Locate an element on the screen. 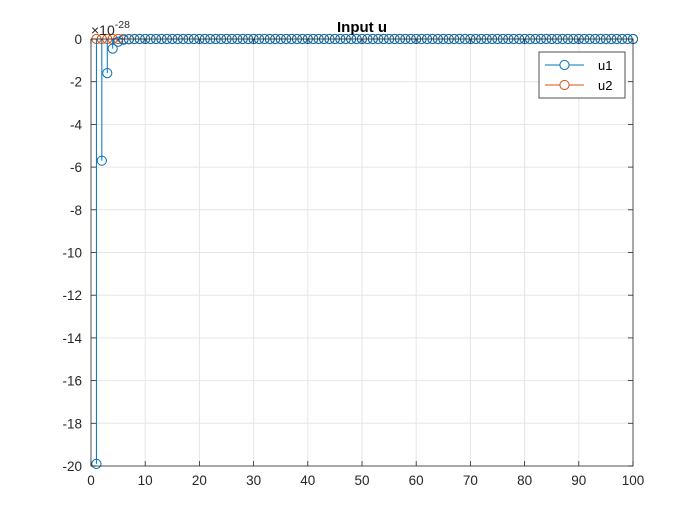  axis-exponent-label: ×10⁻²⁸ is located at coordinates (110, 28).